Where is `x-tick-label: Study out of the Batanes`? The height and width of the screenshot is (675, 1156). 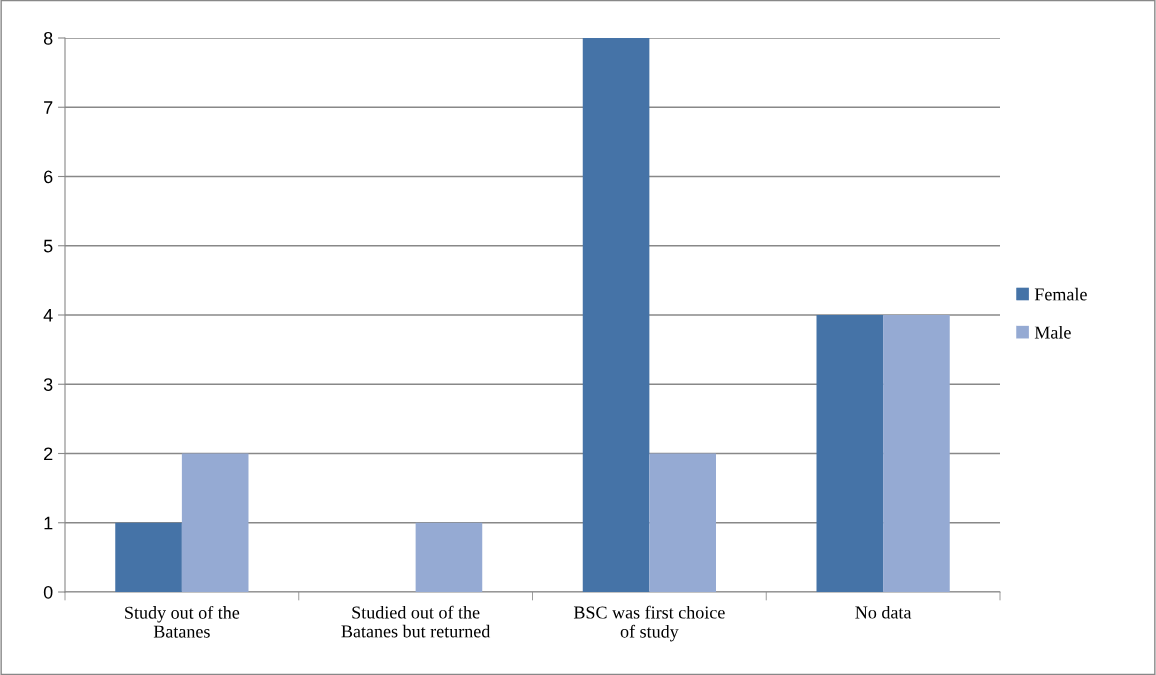
x-tick-label: Study out of the Batanes is located at coordinates (182, 621).